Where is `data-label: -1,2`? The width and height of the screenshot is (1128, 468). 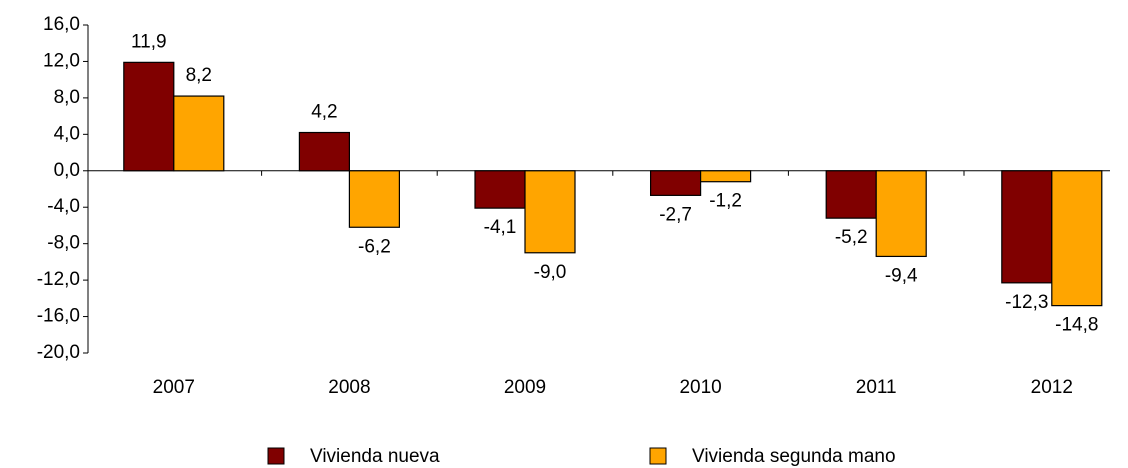
data-label: -1,2 is located at coordinates (725, 201).